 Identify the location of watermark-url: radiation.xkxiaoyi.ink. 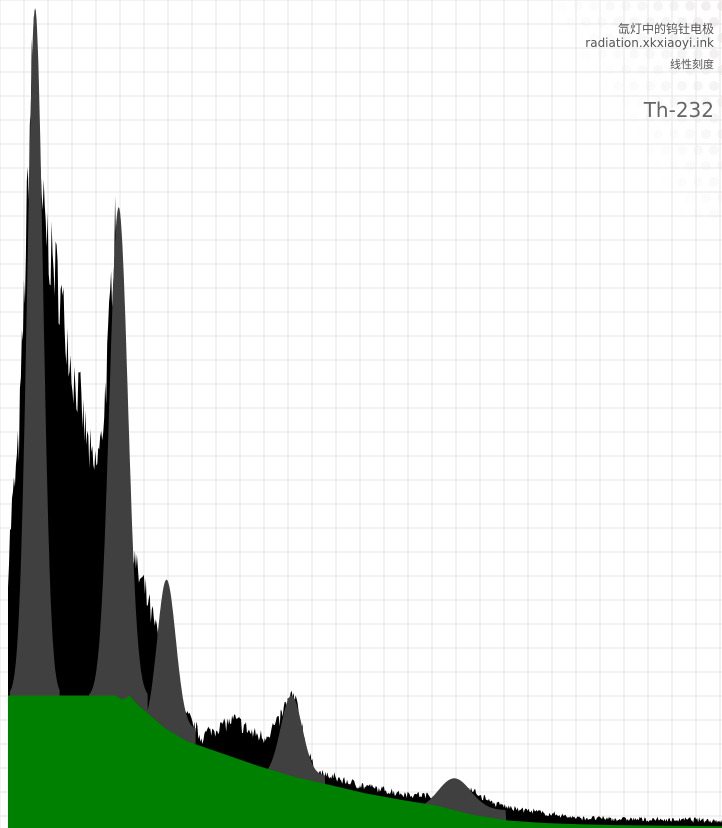
(649, 43).